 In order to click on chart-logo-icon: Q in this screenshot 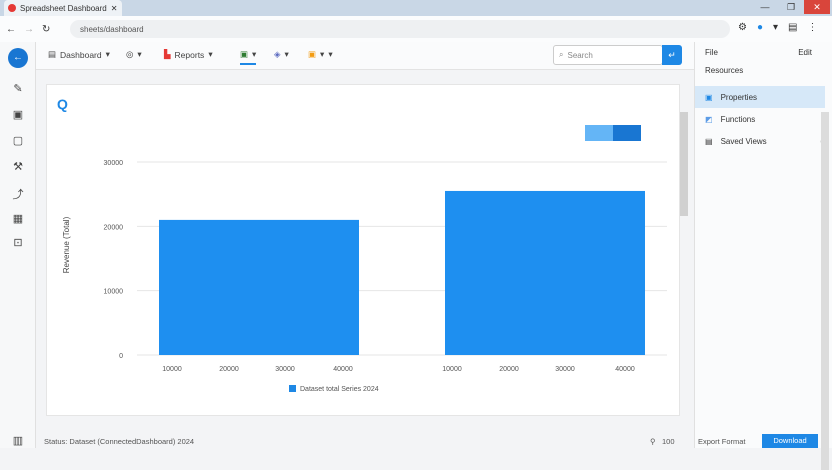, I will do `click(62, 104)`.